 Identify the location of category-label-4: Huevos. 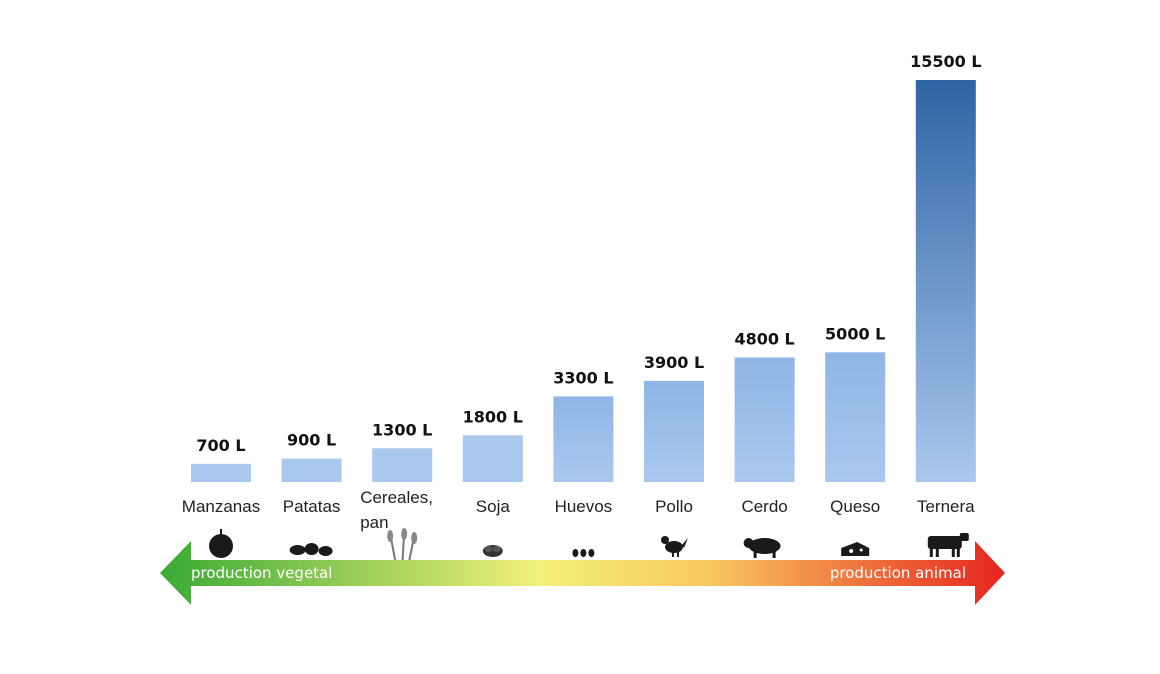
(584, 506).